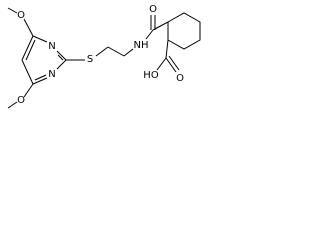 This screenshot has width=320, height=240. I want to click on atom-label: S, so click(90, 59).